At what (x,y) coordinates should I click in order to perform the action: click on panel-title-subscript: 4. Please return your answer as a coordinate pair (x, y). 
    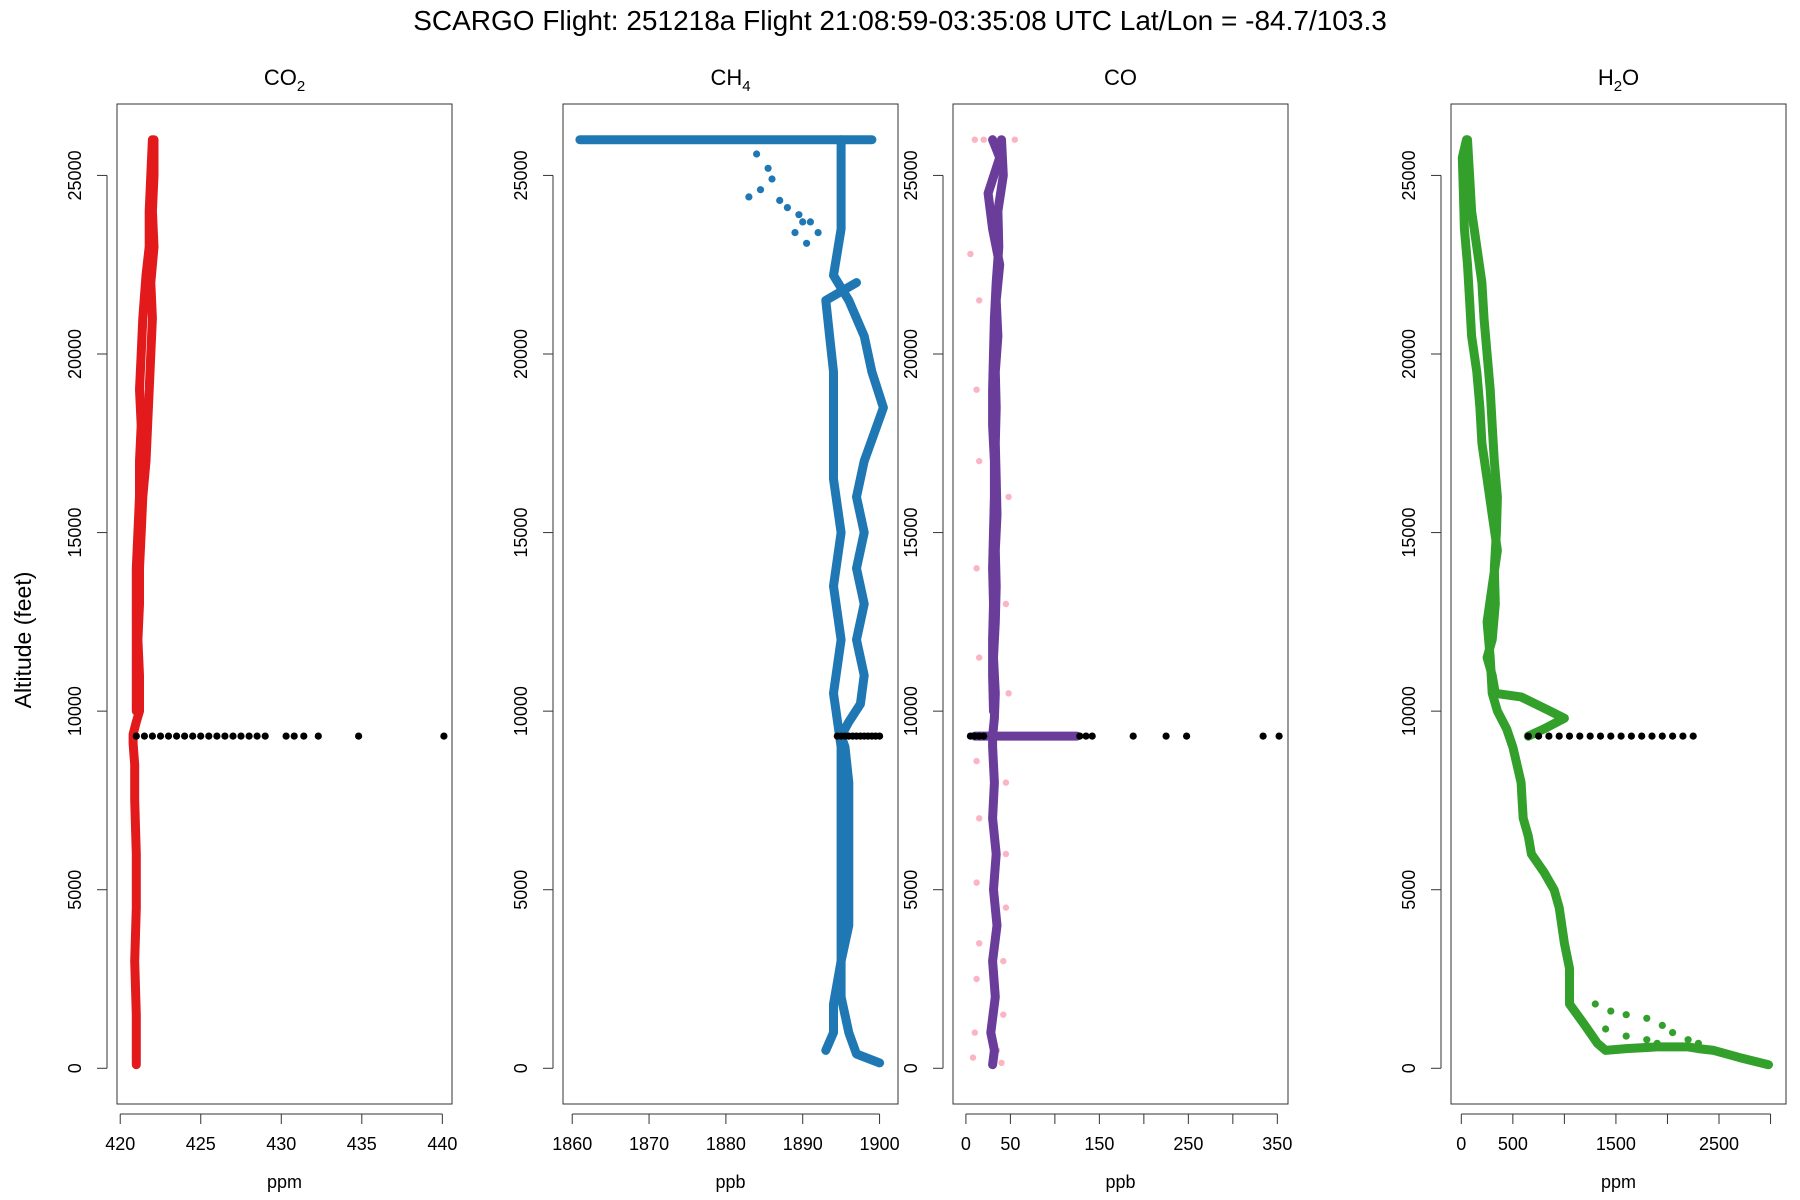
    Looking at the image, I should click on (746, 86).